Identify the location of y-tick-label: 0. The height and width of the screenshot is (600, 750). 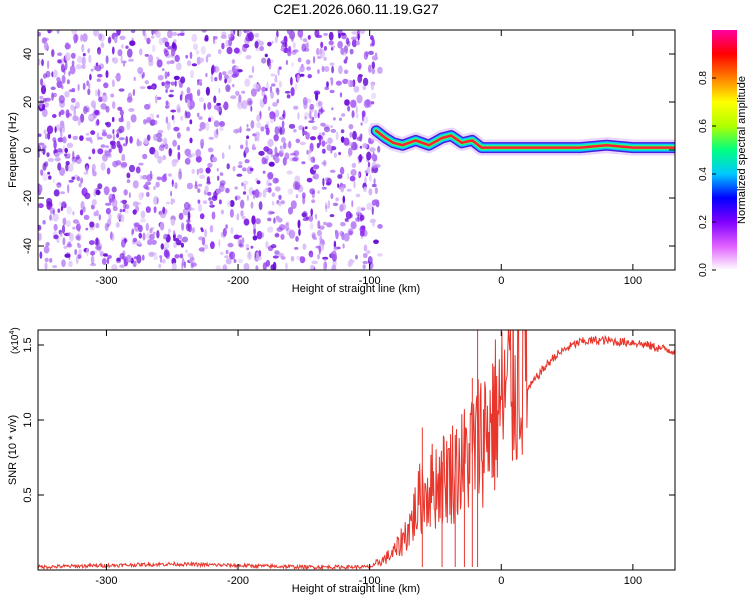
(28, 150).